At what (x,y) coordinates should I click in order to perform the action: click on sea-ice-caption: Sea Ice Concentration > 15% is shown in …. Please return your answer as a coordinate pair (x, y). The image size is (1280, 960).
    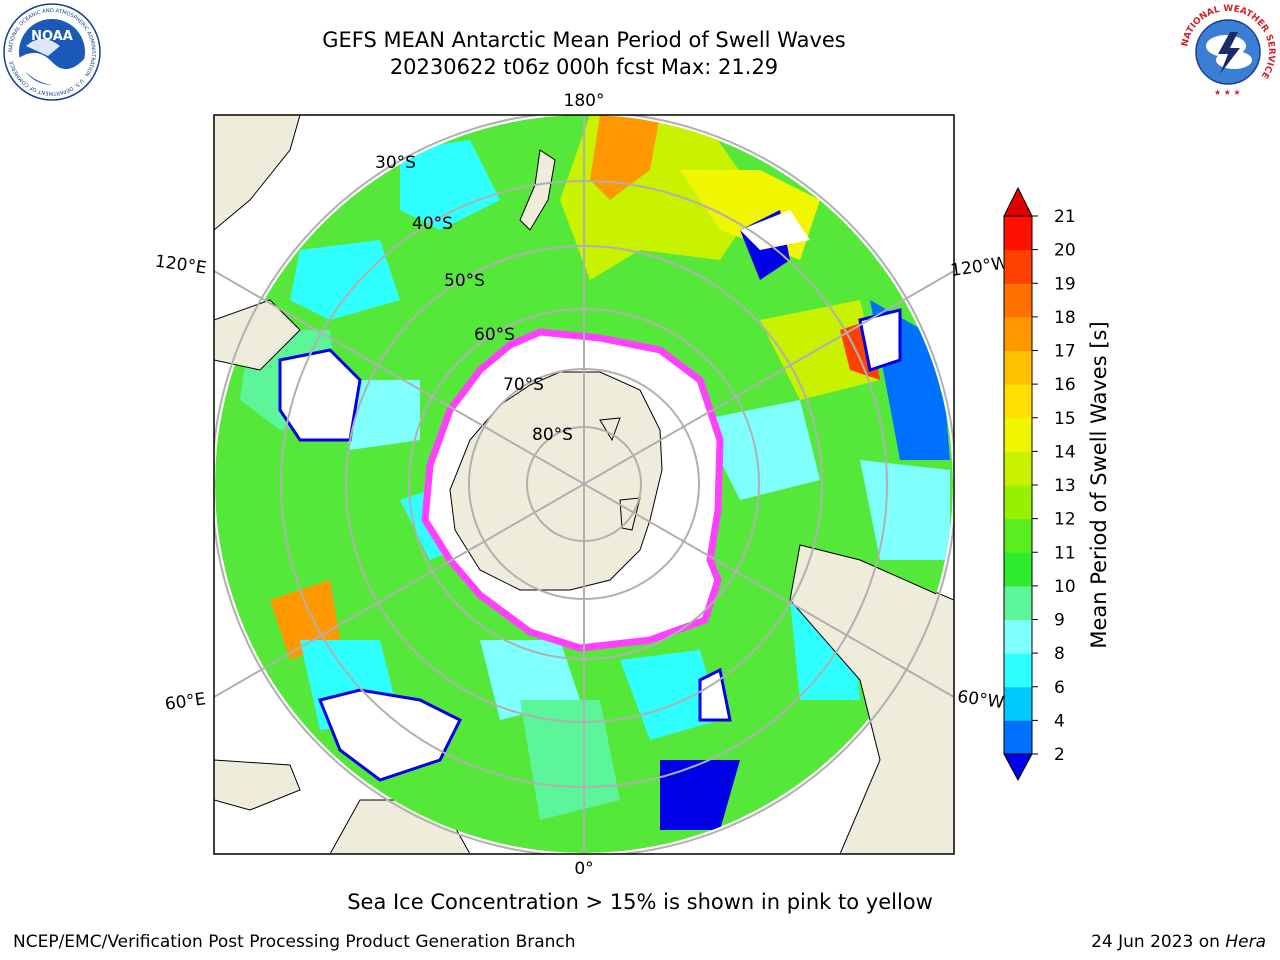
    Looking at the image, I should click on (640, 902).